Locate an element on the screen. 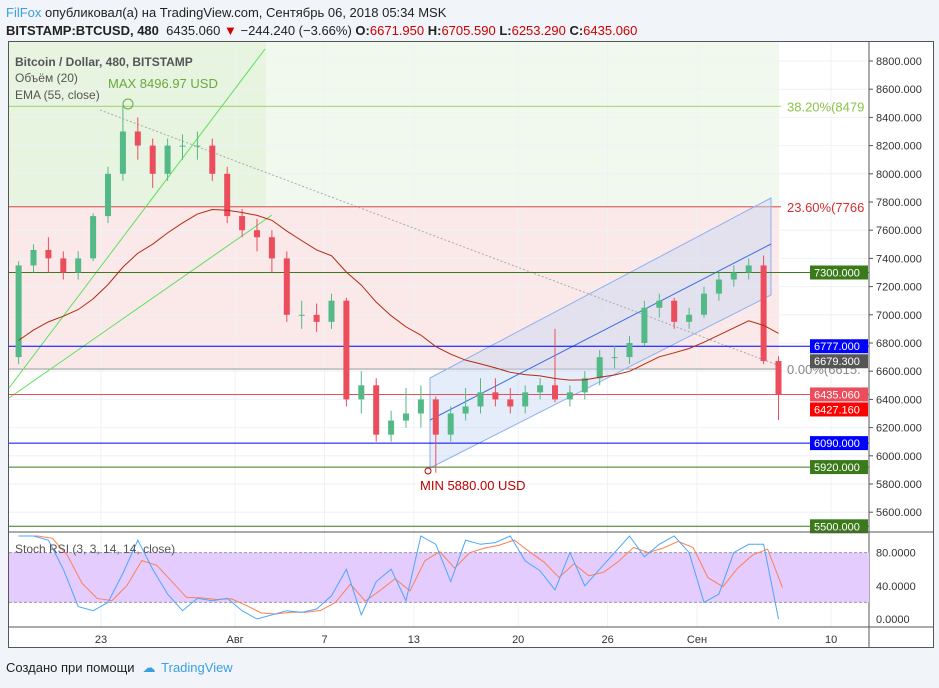 This screenshot has width=939, height=688. max-marker-icon is located at coordinates (128, 104).